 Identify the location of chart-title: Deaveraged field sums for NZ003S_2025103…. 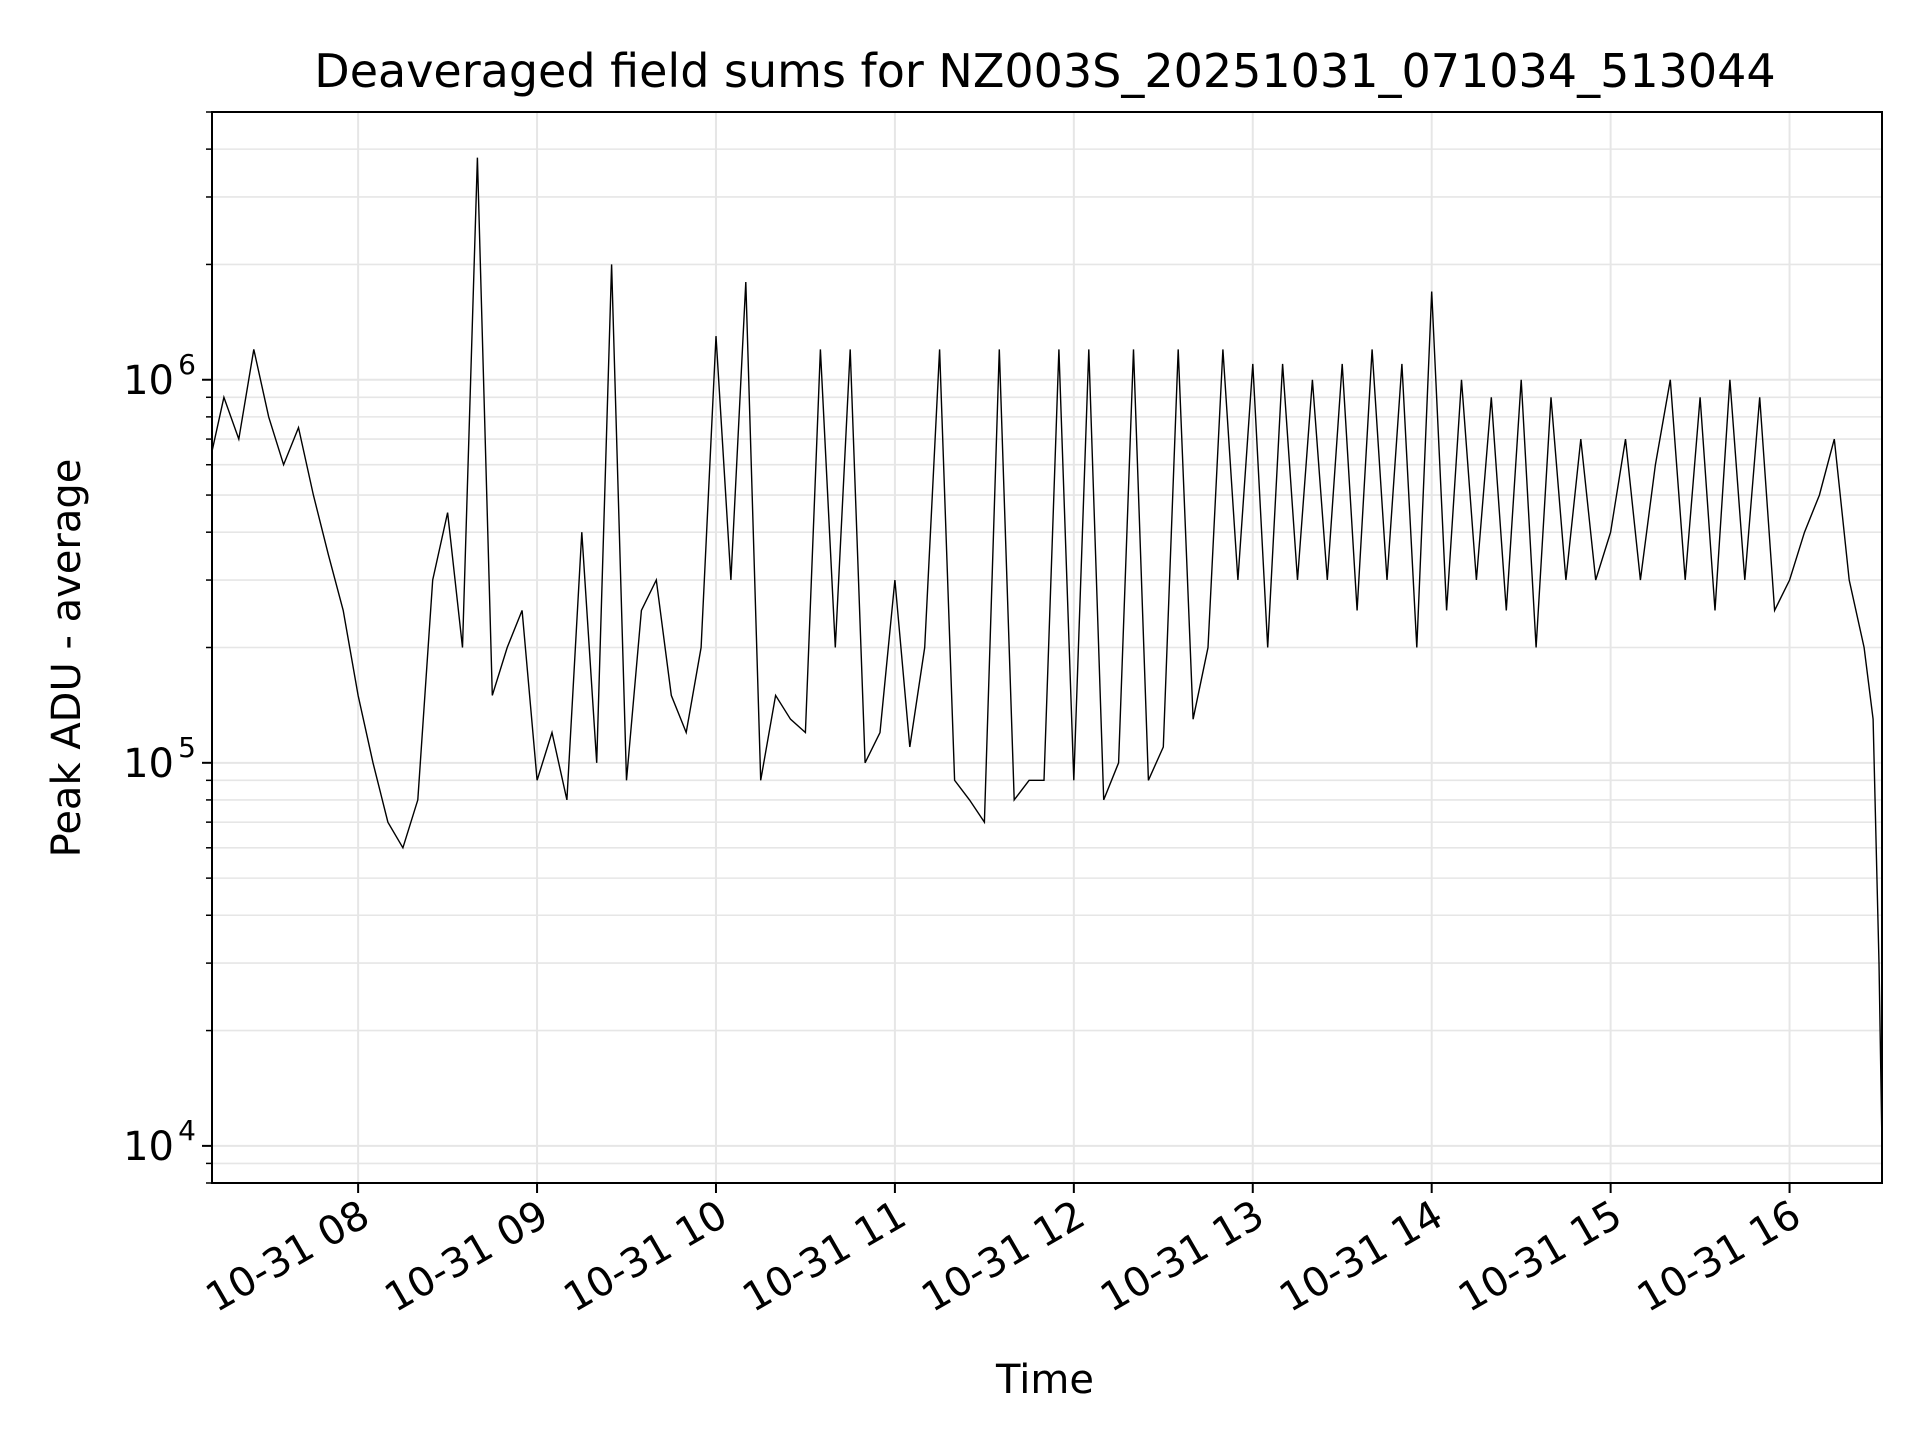
(1044, 71).